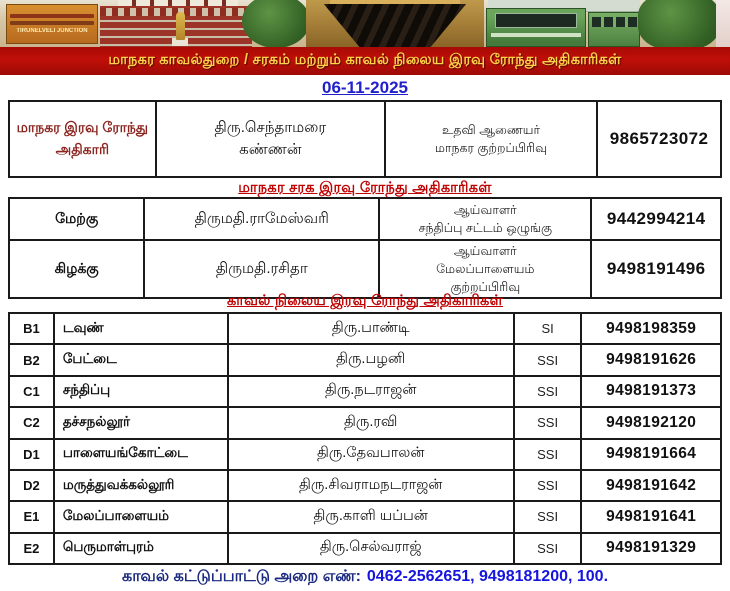  I want to click on station-heading-text: காவல் நிலைய இரவு ரோந்து அதிகாரிகள், so click(365, 301).